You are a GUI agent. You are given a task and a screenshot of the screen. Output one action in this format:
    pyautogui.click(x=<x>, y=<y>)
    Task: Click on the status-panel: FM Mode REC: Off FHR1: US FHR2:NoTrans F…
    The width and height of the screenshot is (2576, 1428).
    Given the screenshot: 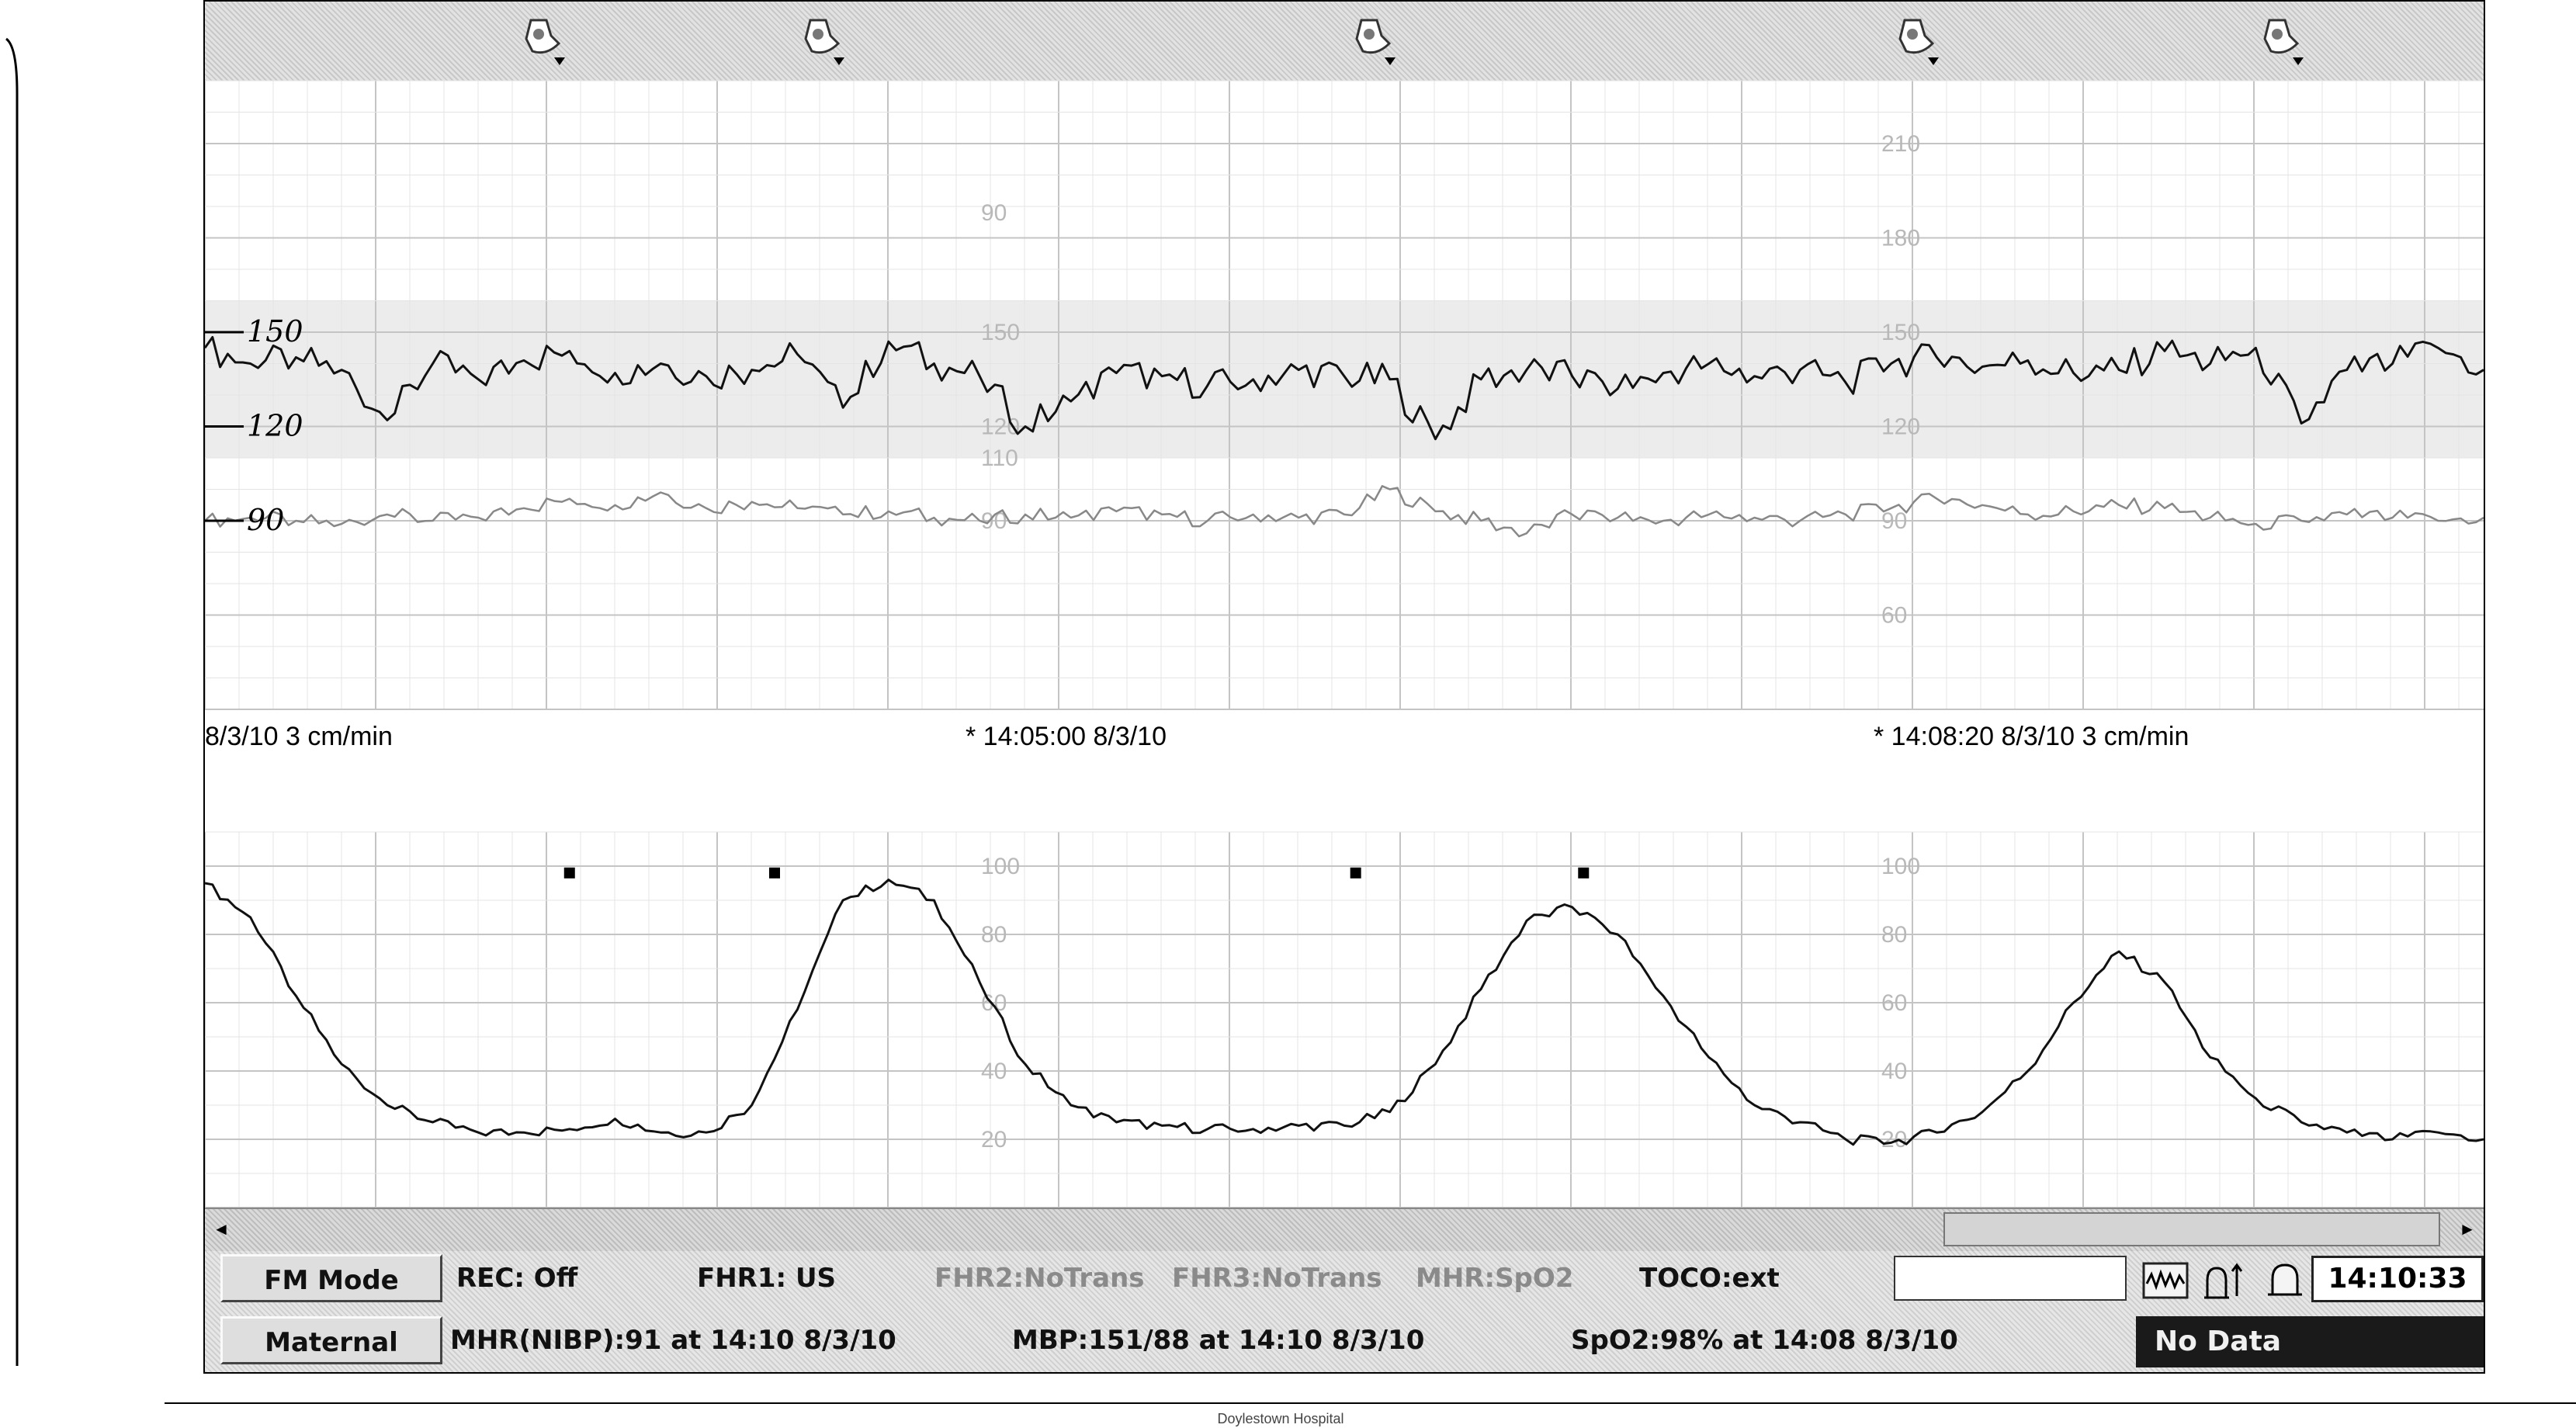 What is the action you would take?
    pyautogui.click(x=1344, y=1311)
    